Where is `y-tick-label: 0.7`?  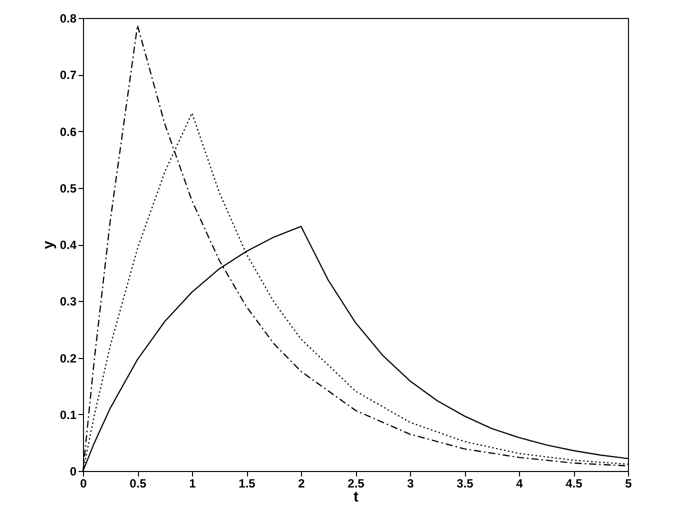
y-tick-label: 0.7 is located at coordinates (68, 75).